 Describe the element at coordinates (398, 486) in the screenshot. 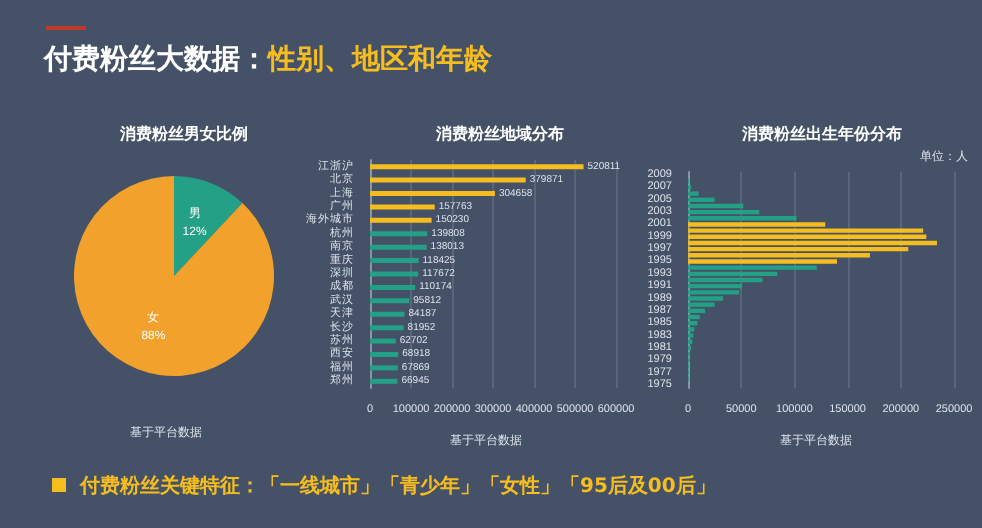

I see `text: 付费粉丝关键特征：「一线城市」「青少年」「女性」「95后及00后」` at that location.